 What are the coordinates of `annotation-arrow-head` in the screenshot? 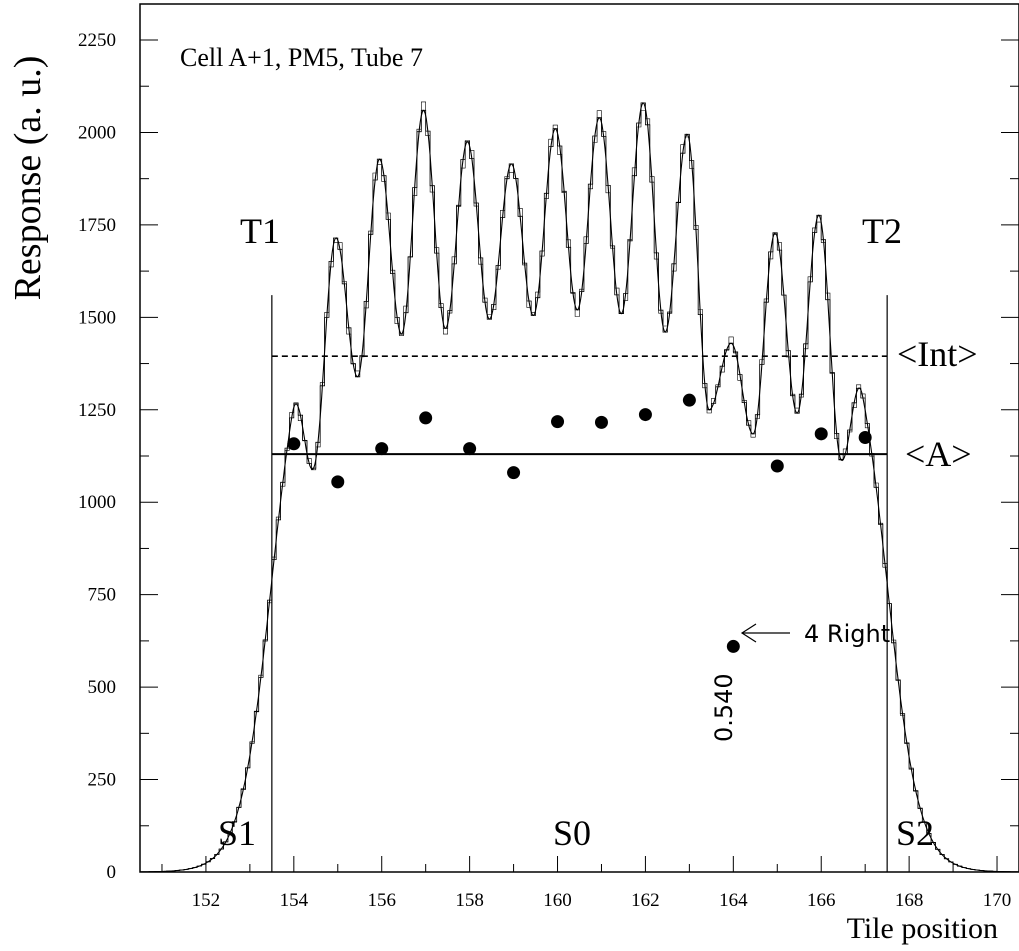 It's located at (748, 633).